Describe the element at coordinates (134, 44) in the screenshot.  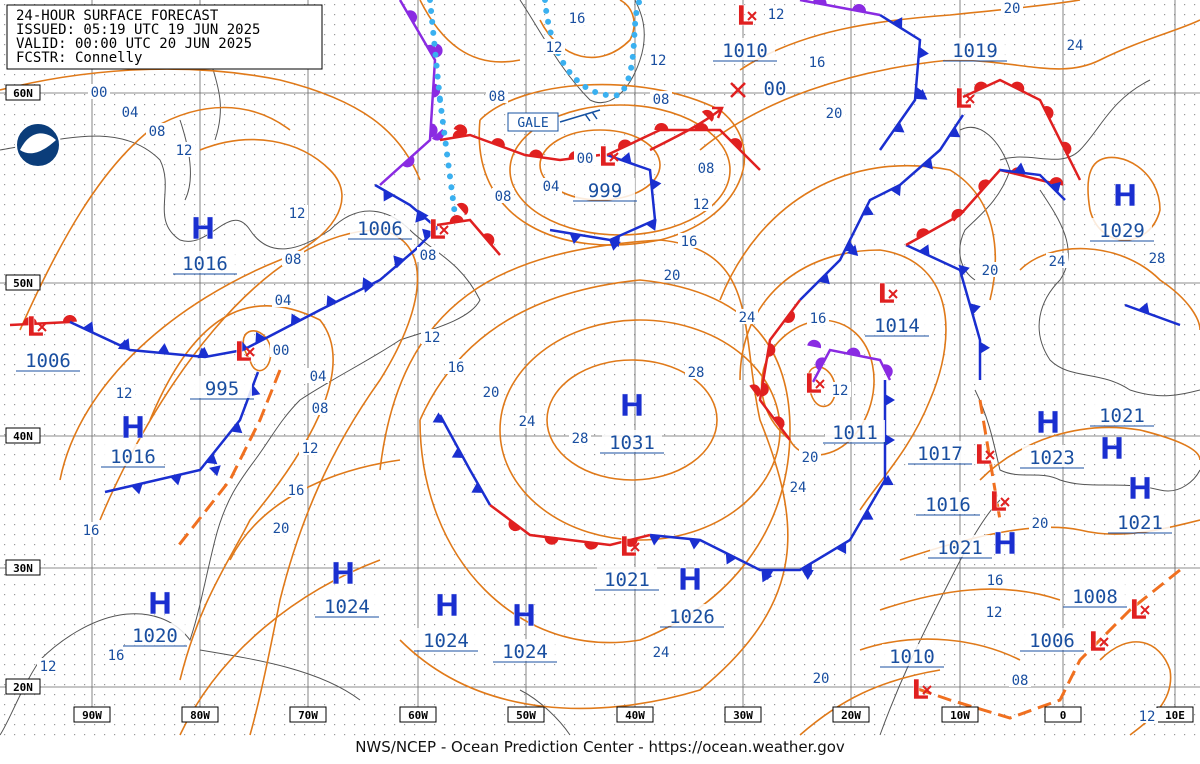
I see `header-valid: VALID: 00:00 UTC 20 JUN 2025` at that location.